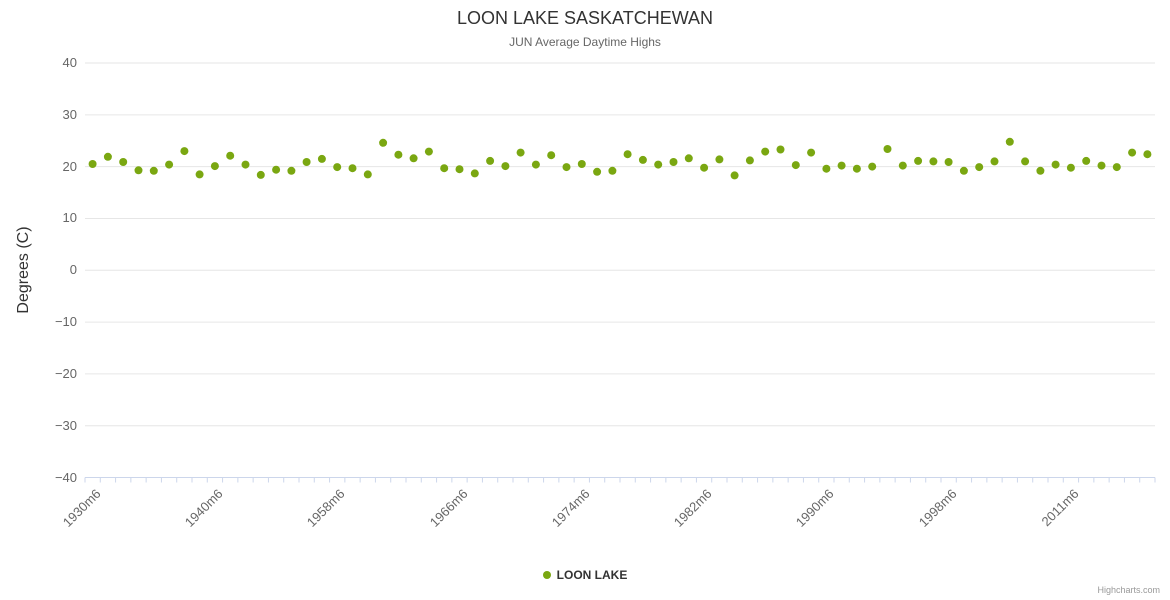 This screenshot has width=1170, height=600. Describe the element at coordinates (592, 575) in the screenshot. I see `legend-label: LOON LAKE` at that location.